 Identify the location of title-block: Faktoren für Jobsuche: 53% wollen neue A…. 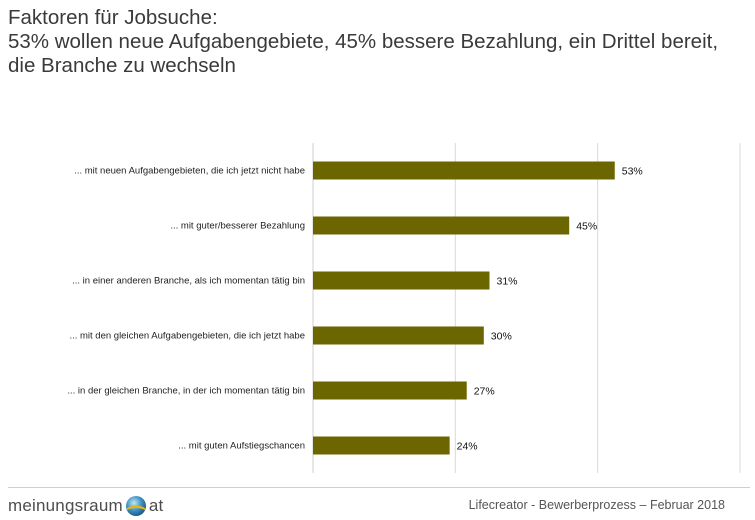
(380, 42).